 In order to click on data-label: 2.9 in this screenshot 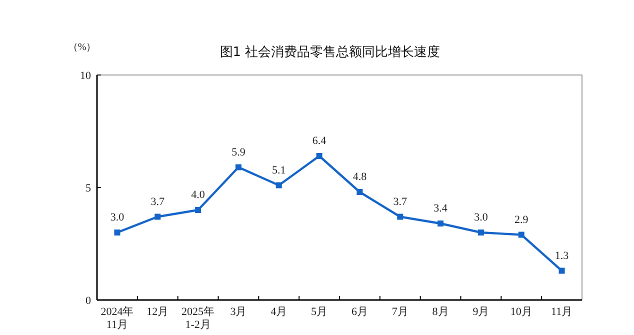, I will do `click(521, 220)`.